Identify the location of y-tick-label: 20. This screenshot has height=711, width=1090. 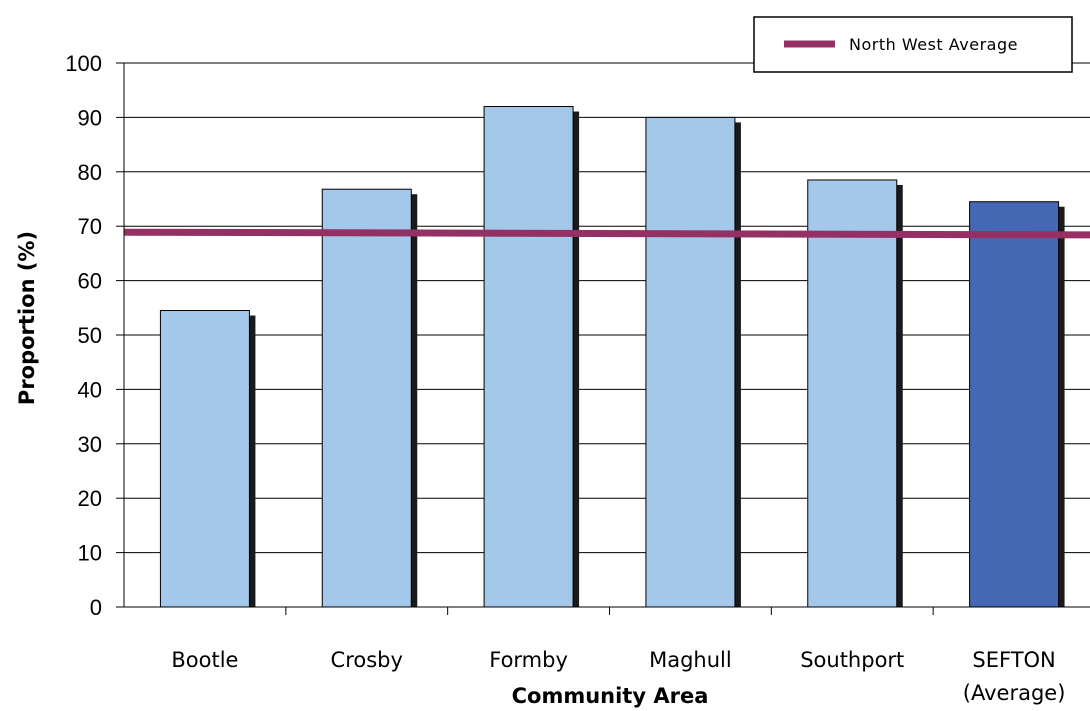
(90, 498).